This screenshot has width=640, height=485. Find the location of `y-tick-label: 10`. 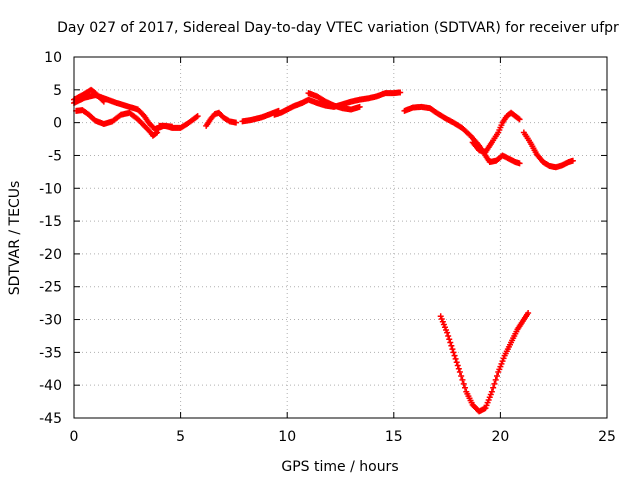

y-tick-label: 10 is located at coordinates (53, 58).